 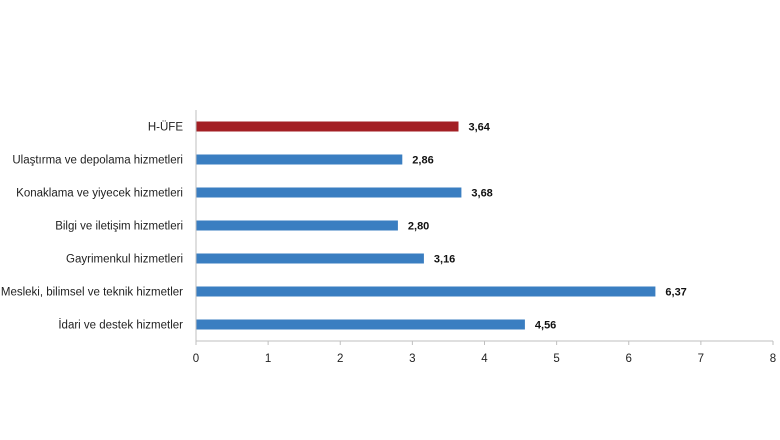 What do you see at coordinates (412, 359) in the screenshot?
I see `x-tick-label: 3` at bounding box center [412, 359].